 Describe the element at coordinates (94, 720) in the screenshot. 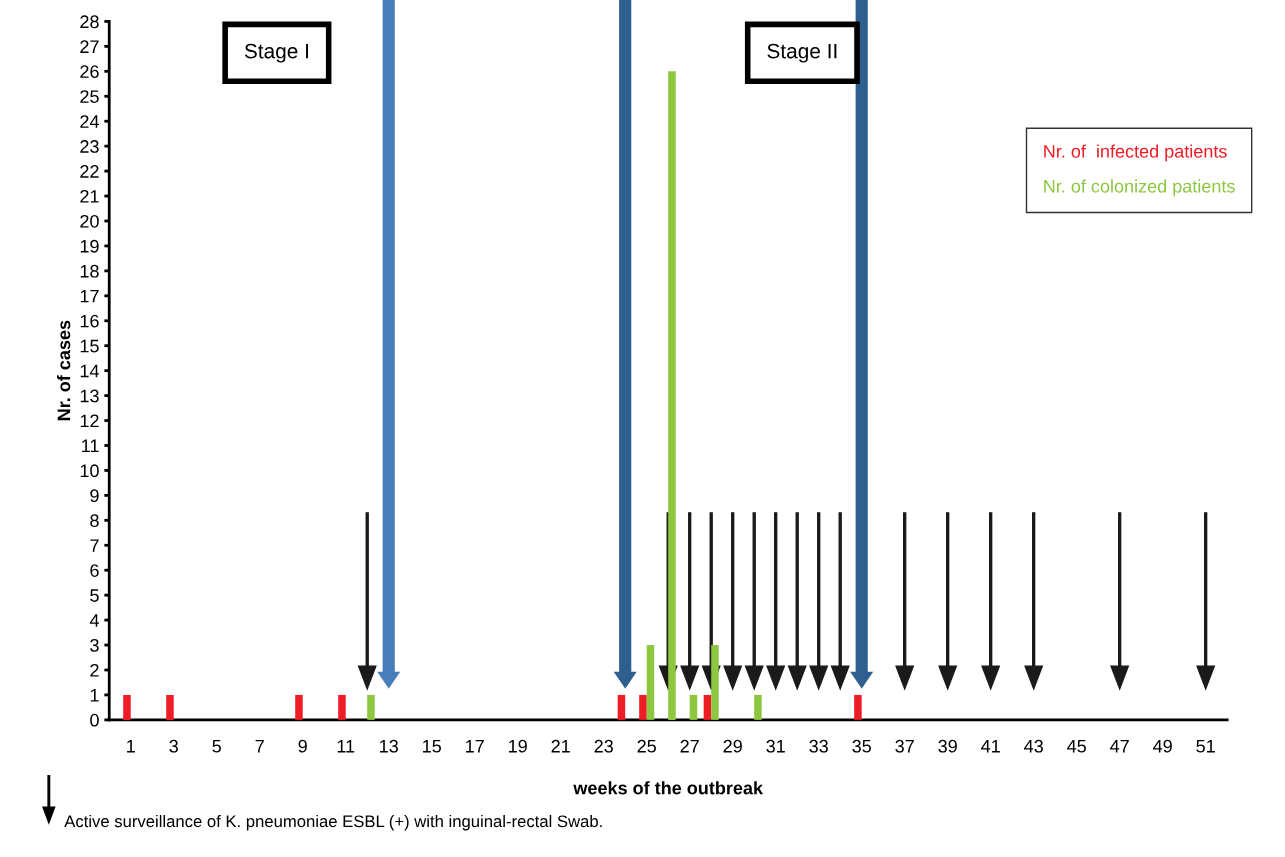

I see `y-tick-label: 0` at that location.